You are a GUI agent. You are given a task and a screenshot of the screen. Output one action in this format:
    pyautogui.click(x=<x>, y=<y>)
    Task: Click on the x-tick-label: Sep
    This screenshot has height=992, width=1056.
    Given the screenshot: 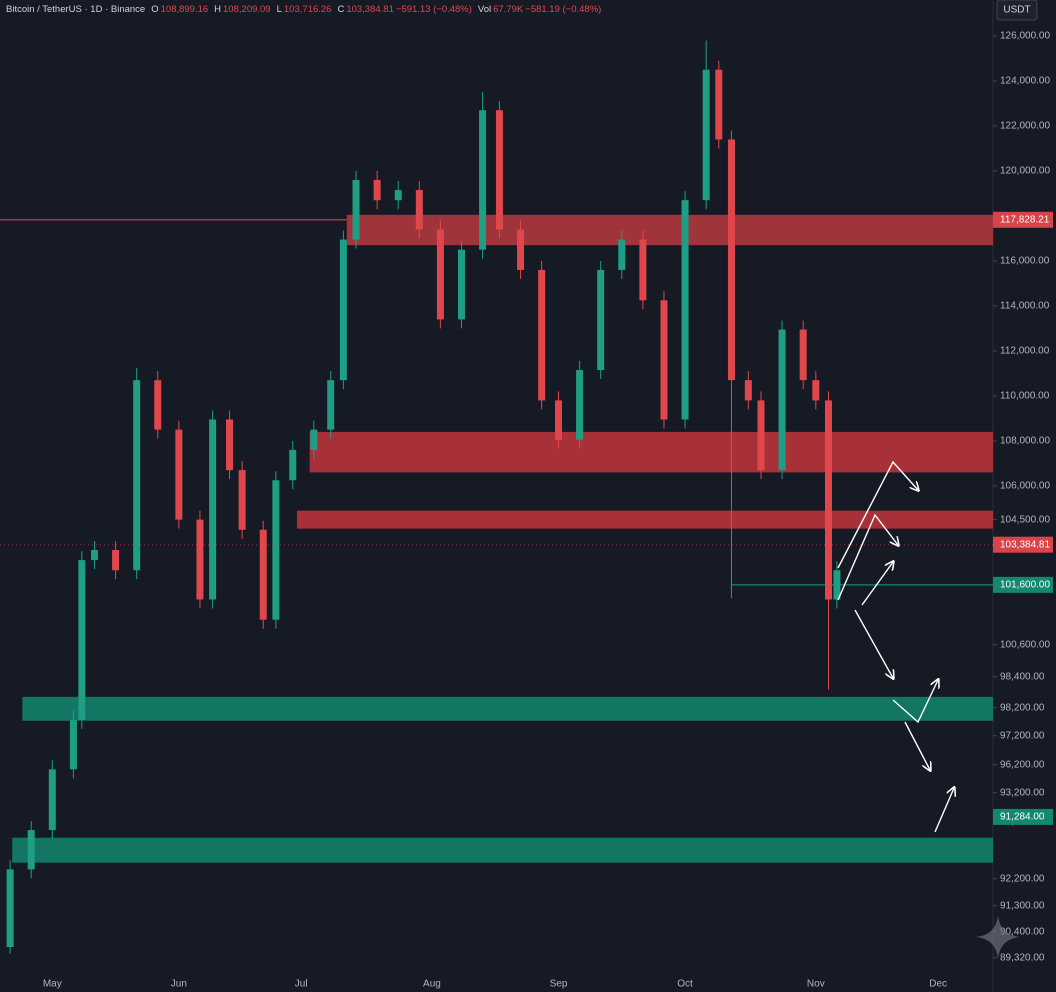 What is the action you would take?
    pyautogui.click(x=559, y=984)
    